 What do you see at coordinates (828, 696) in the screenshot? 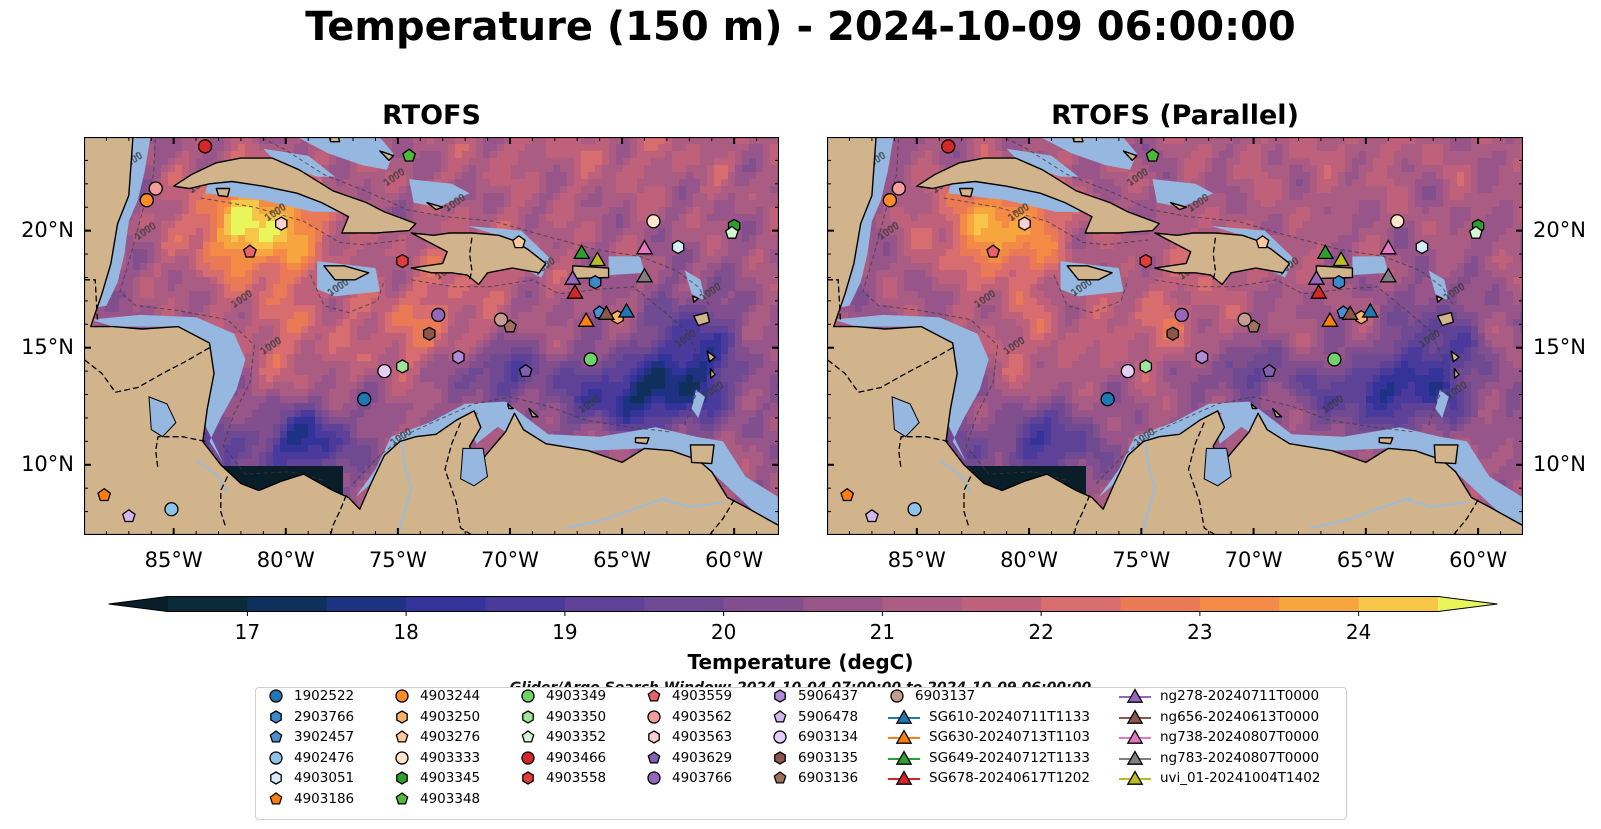
I see `legend-label: 5906437` at bounding box center [828, 696].